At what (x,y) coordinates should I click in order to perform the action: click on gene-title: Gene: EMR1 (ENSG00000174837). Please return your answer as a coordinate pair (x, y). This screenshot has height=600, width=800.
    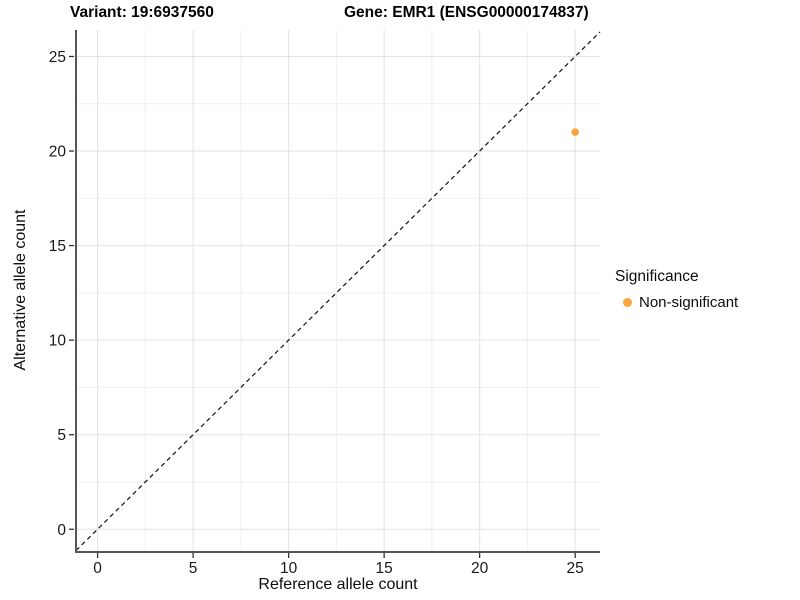
    Looking at the image, I should click on (466, 12).